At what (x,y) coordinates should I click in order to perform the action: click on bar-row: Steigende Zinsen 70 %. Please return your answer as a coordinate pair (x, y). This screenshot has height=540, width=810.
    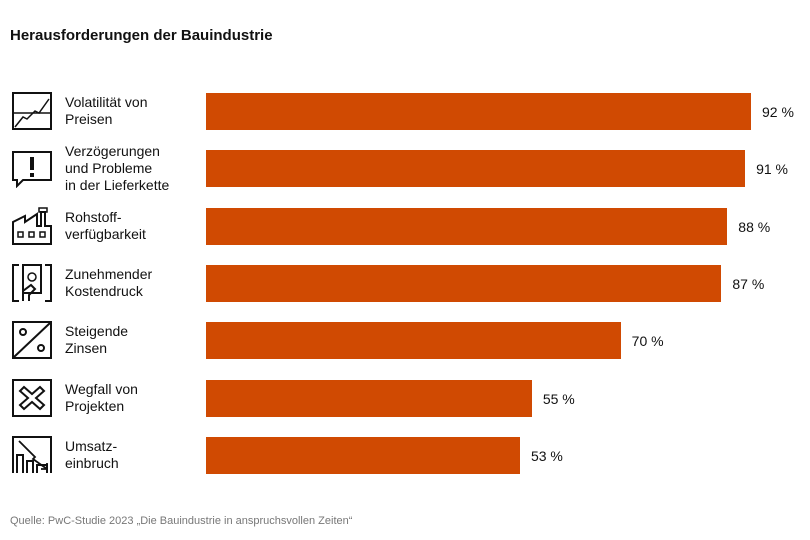
    Looking at the image, I should click on (405, 340).